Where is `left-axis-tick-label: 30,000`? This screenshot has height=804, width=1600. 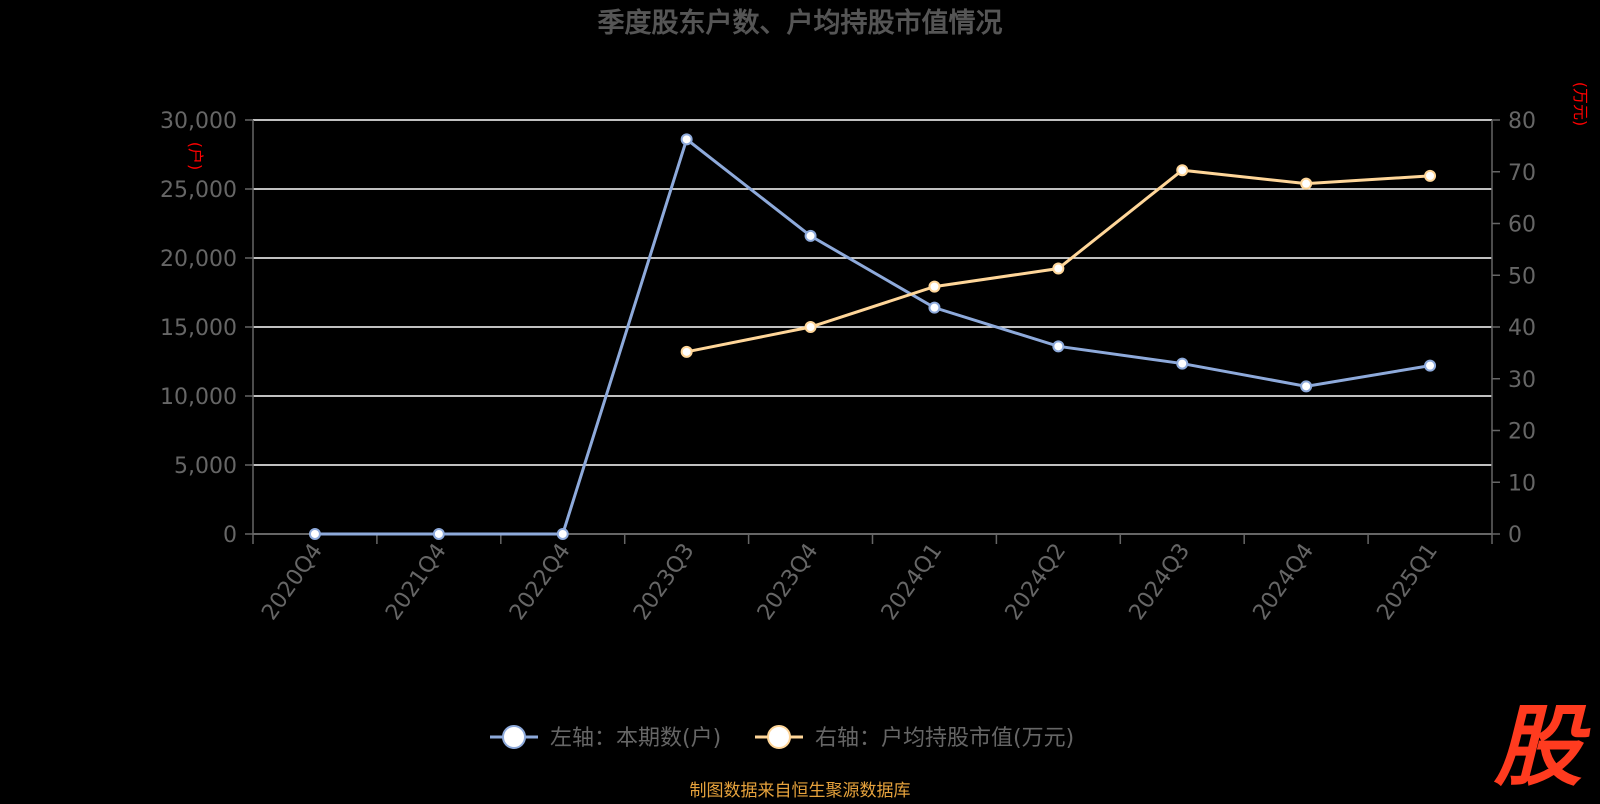
left-axis-tick-label: 30,000 is located at coordinates (198, 121).